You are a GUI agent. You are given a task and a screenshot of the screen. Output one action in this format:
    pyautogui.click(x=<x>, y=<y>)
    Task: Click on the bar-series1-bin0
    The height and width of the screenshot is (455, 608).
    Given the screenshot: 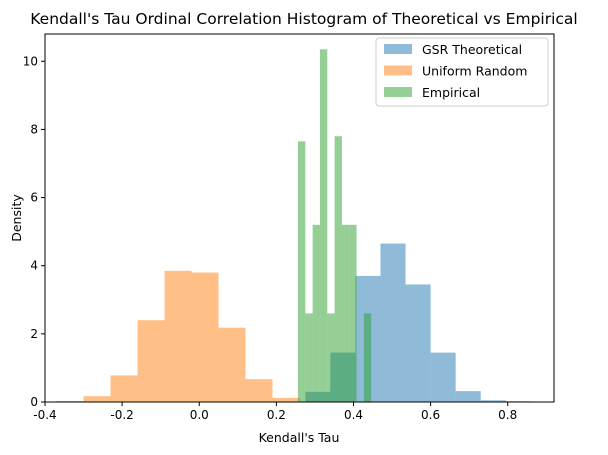 What is the action you would take?
    pyautogui.click(x=70, y=401)
    